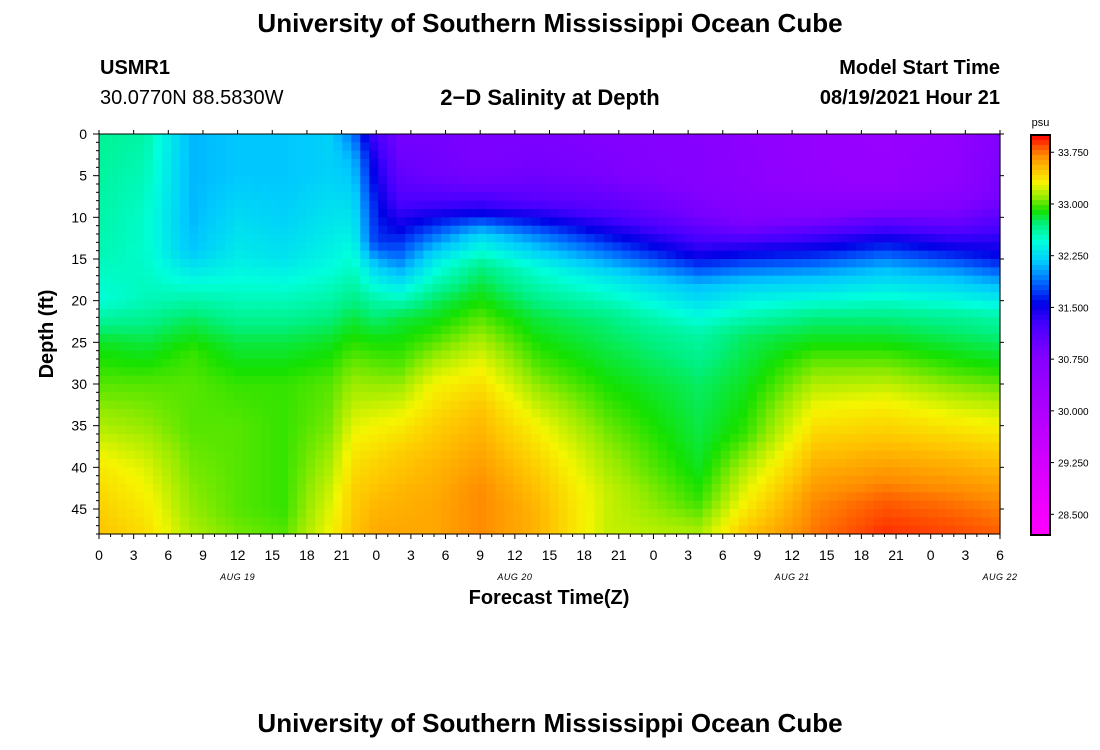 The width and height of the screenshot is (1100, 750). Describe the element at coordinates (411, 555) in the screenshot. I see `x-tick-label: 3` at that location.